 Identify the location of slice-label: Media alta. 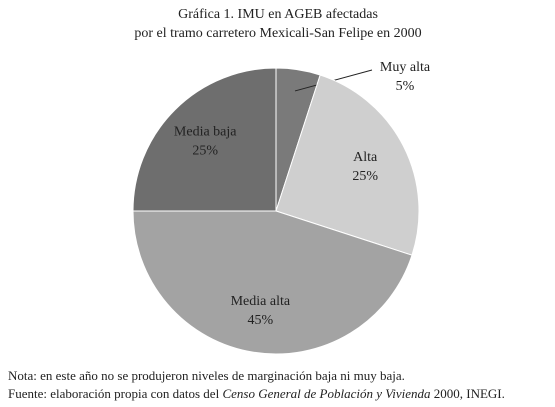
(261, 301).